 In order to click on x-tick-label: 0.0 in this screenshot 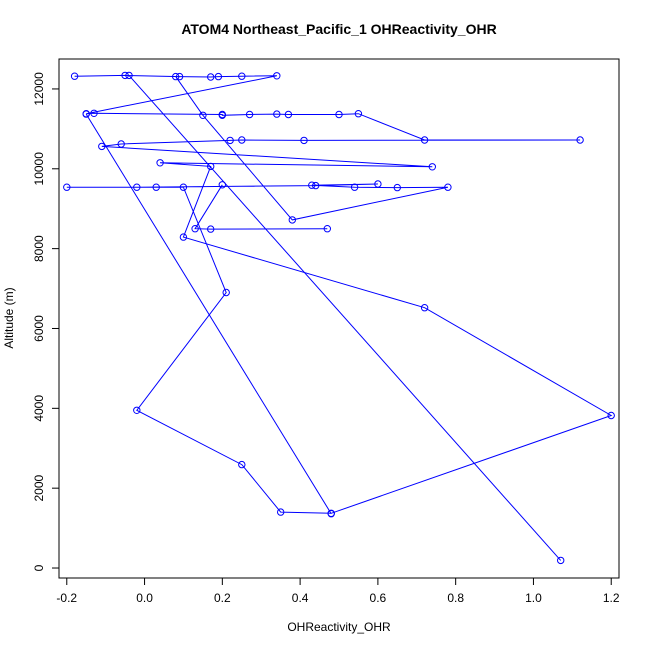, I will do `click(144, 598)`.